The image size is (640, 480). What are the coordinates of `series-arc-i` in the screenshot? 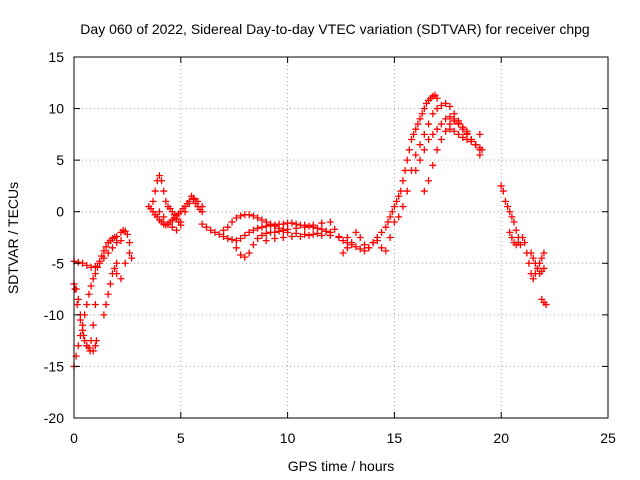 It's located at (167, 200).